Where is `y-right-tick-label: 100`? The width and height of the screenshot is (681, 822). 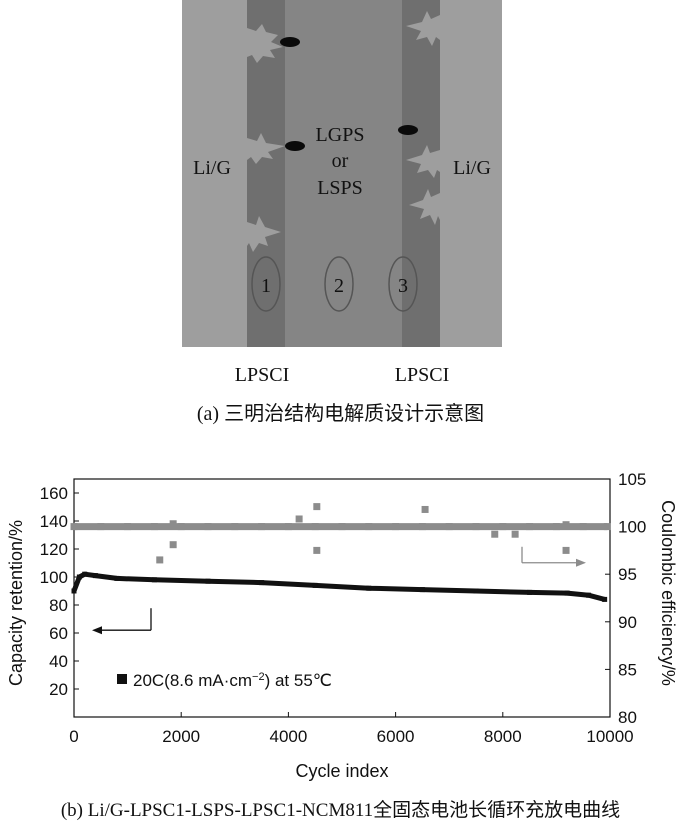 y-right-tick-label: 100 is located at coordinates (632, 527).